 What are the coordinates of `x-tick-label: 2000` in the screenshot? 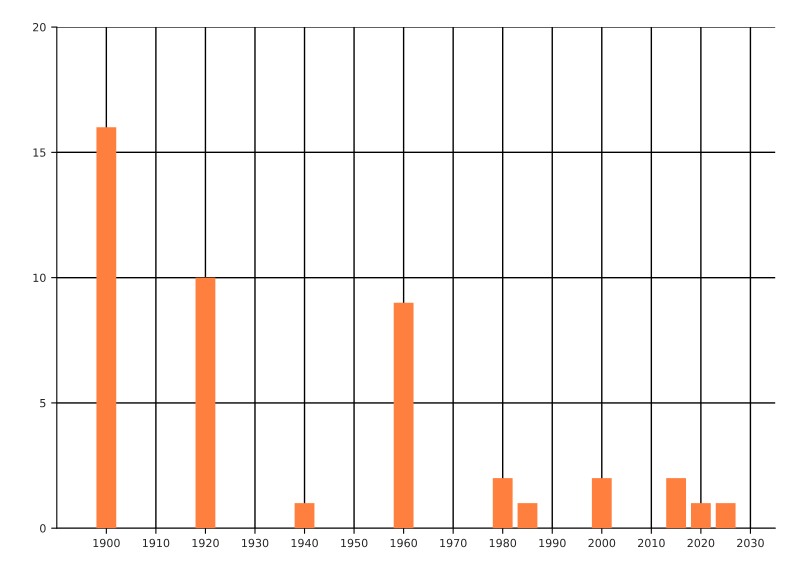 It's located at (602, 543).